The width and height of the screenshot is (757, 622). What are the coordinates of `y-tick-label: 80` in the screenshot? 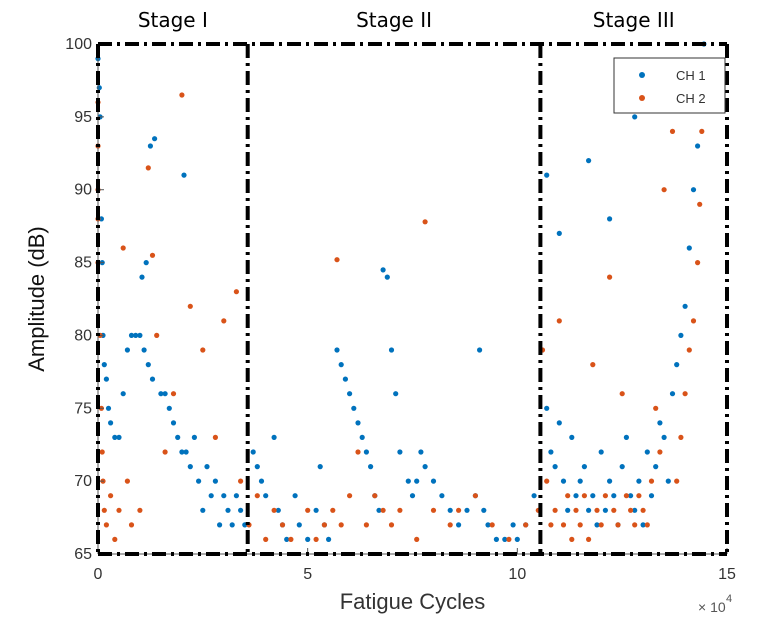 It's located at (83, 335).